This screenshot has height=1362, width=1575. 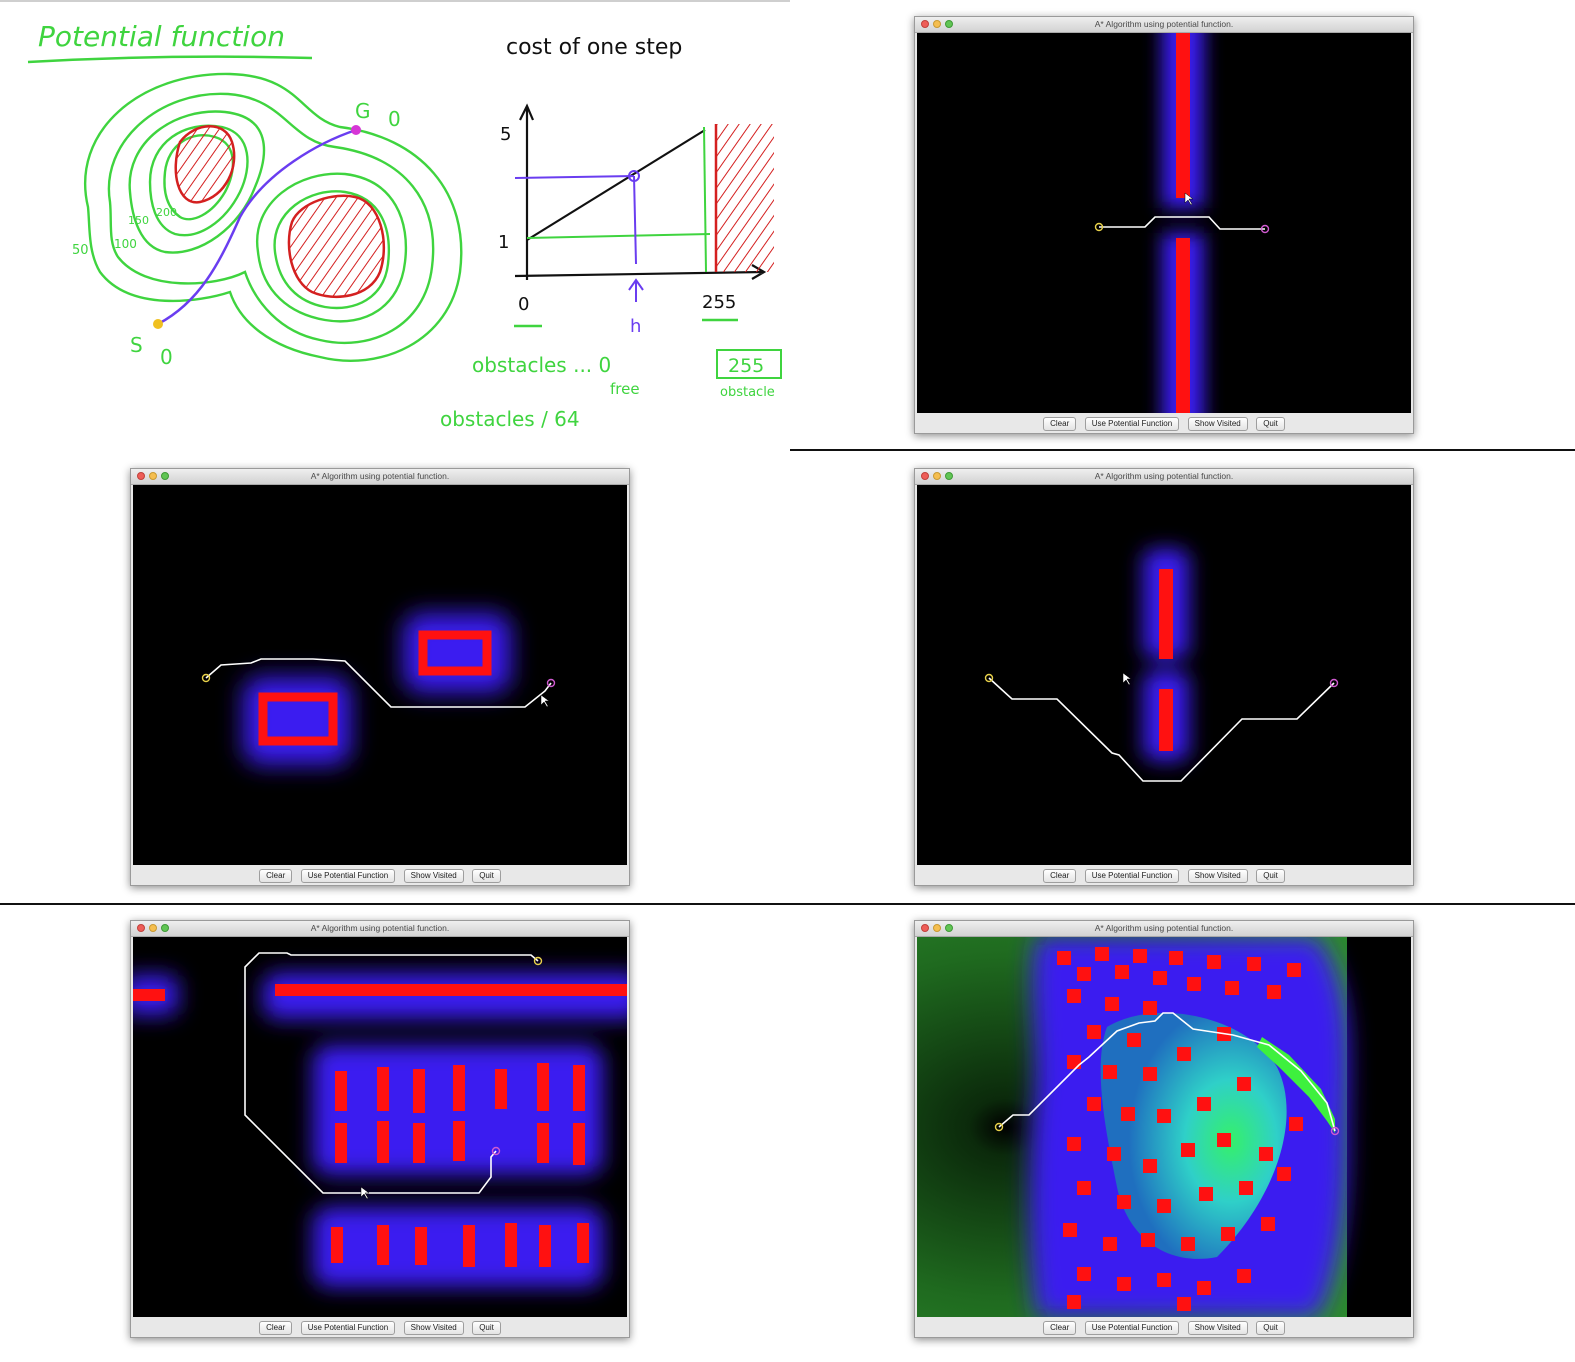 I want to click on app-window-4: A* Algorithm using potential function., so click(x=380, y=1129).